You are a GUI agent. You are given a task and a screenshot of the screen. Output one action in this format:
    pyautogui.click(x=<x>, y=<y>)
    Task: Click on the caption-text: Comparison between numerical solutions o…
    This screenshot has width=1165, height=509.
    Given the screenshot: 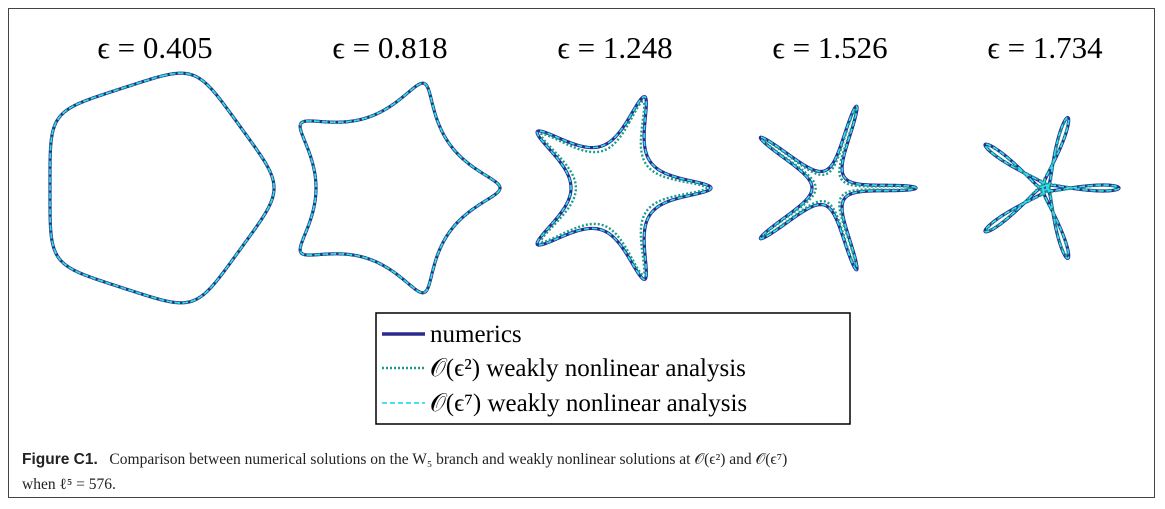 What is the action you would take?
    pyautogui.click(x=448, y=459)
    